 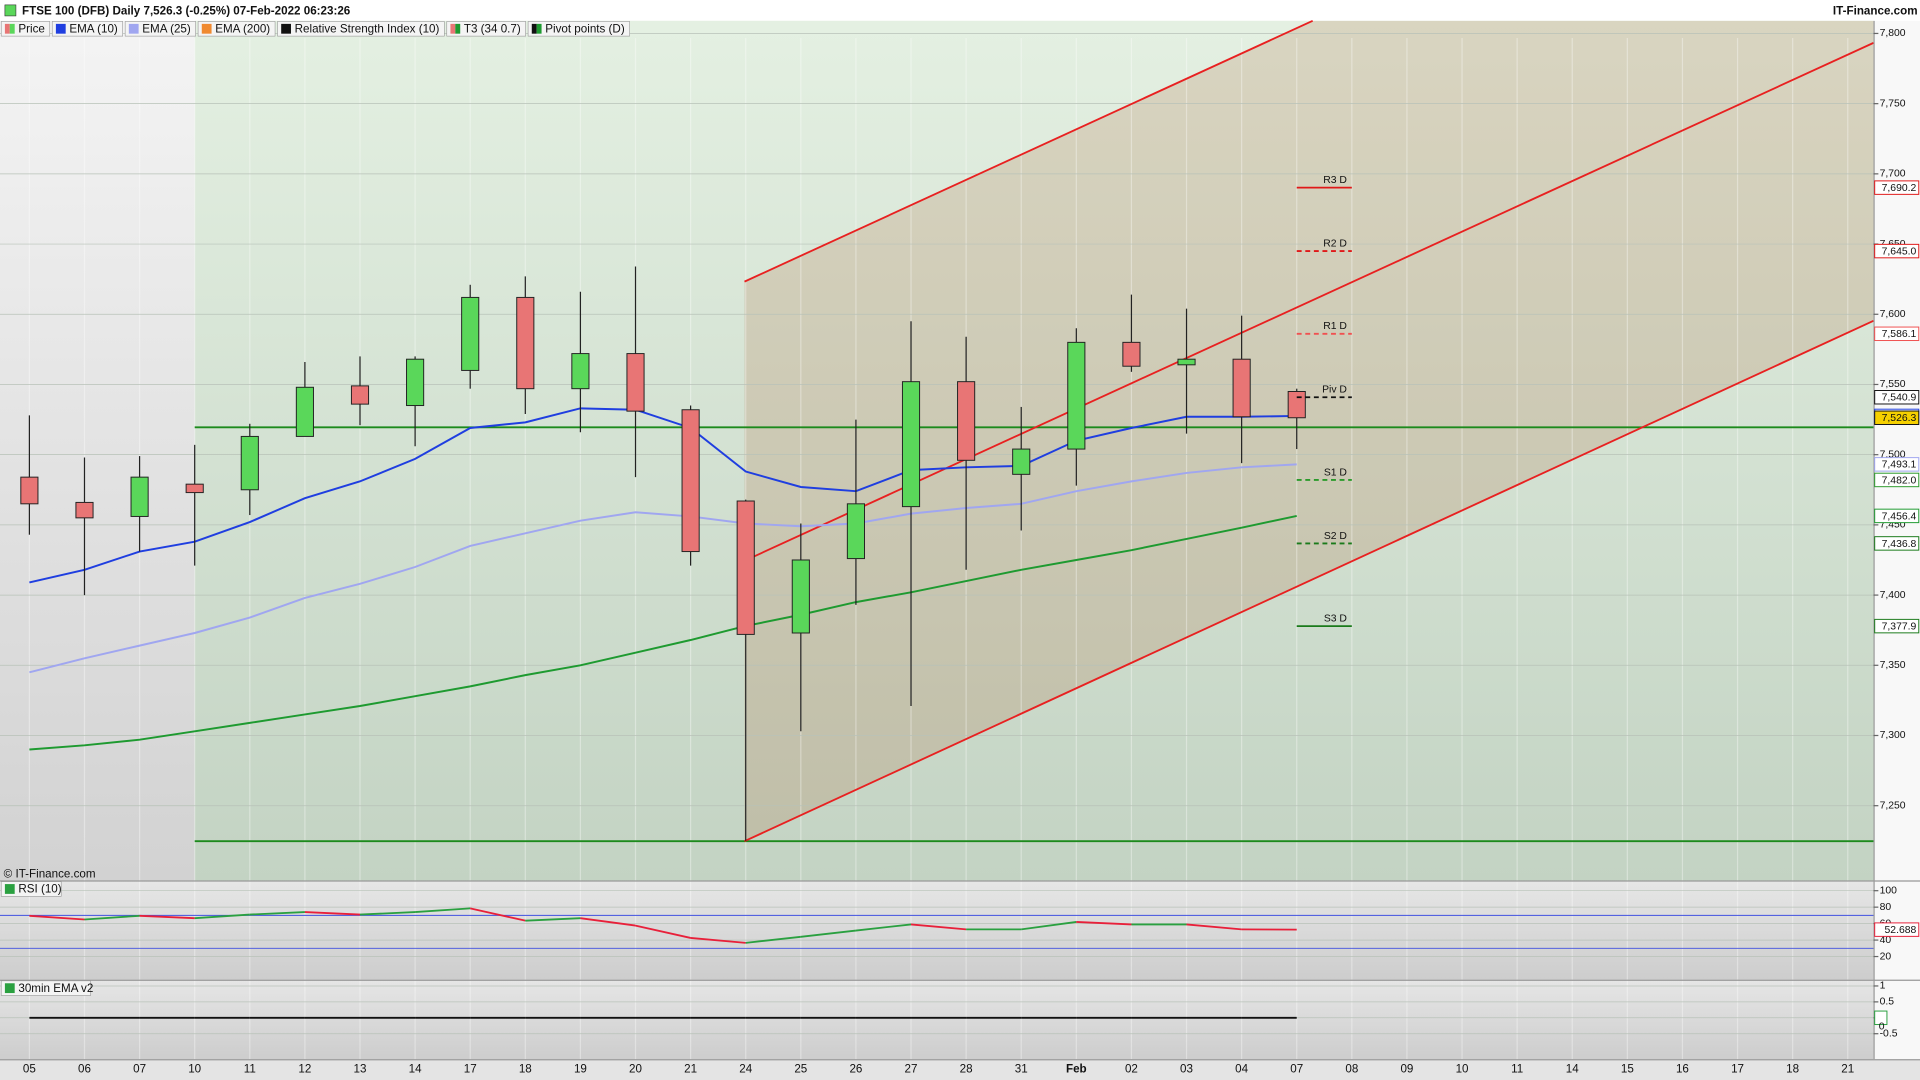 What do you see at coordinates (1335, 243) in the screenshot?
I see `pivot-name: R2 D` at bounding box center [1335, 243].